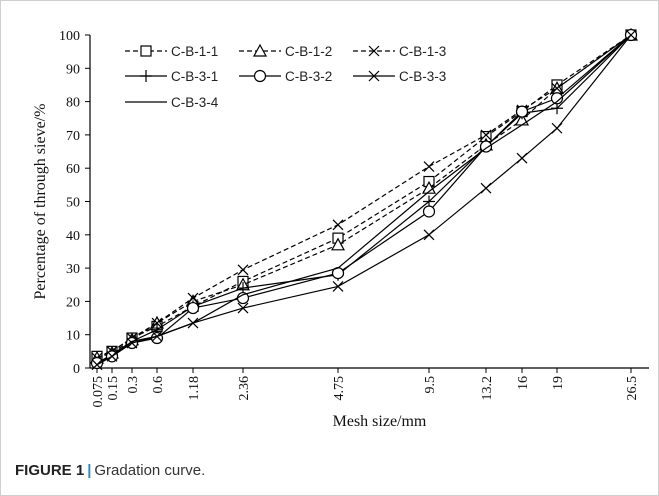  Describe the element at coordinates (73, 103) in the screenshot. I see `y-tick-label: 80` at that location.